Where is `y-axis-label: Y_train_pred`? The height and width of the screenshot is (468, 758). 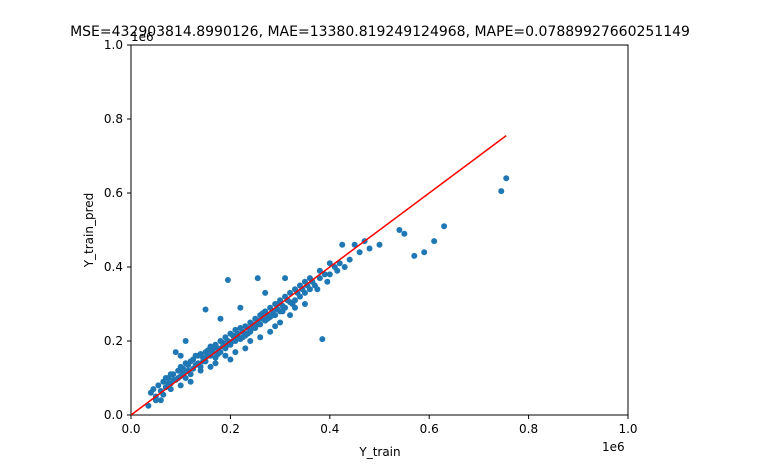
y-axis-label: Y_train_pred is located at coordinates (89, 231).